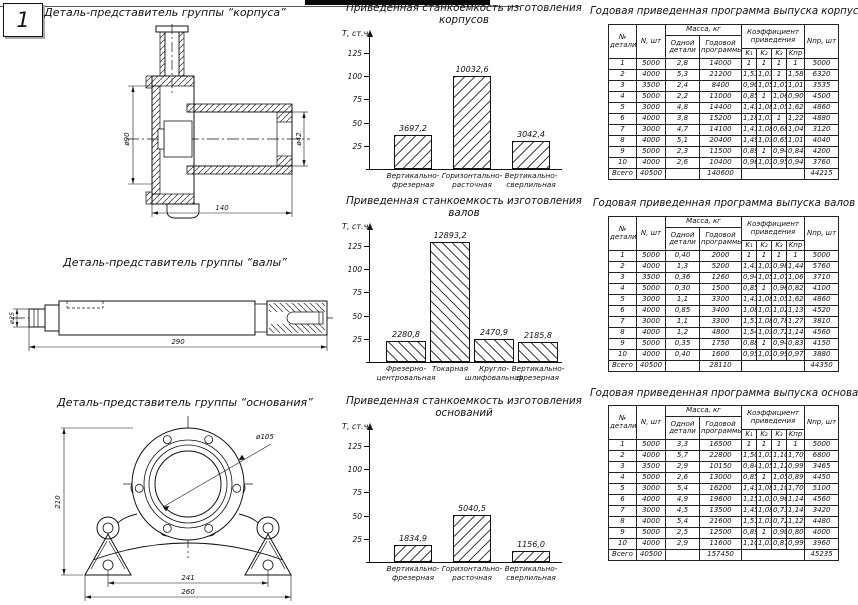 The width and height of the screenshot is (858, 605). Describe the element at coordinates (773, 366) in the screenshot. I see `table-cell` at that location.